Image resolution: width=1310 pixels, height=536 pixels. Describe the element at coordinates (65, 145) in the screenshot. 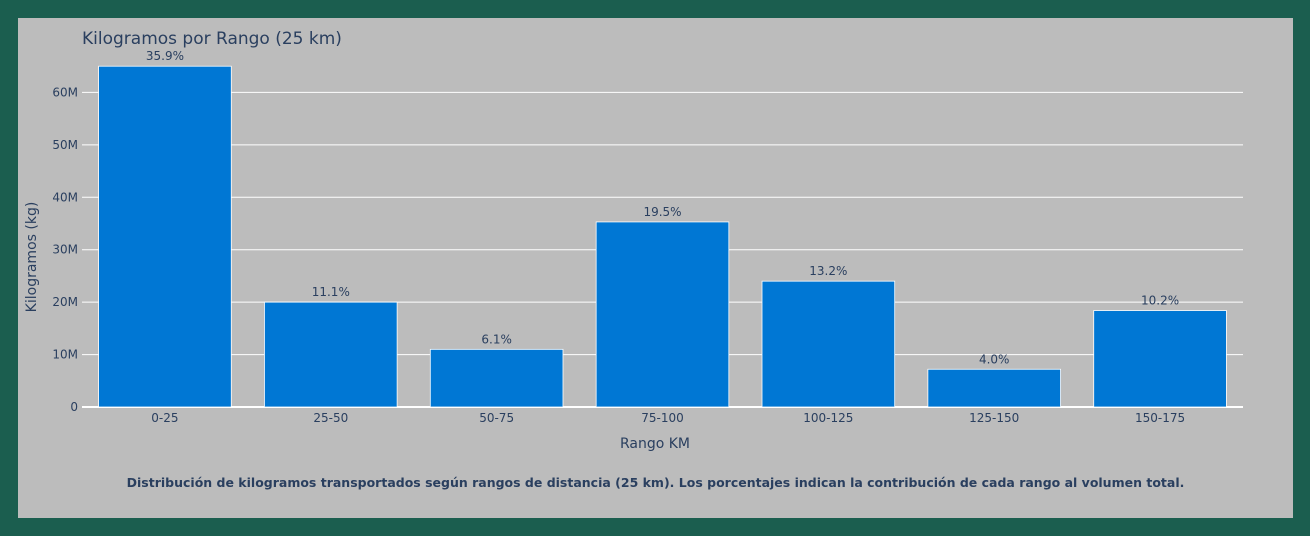

I see `y-tick-label: 50M` at that location.